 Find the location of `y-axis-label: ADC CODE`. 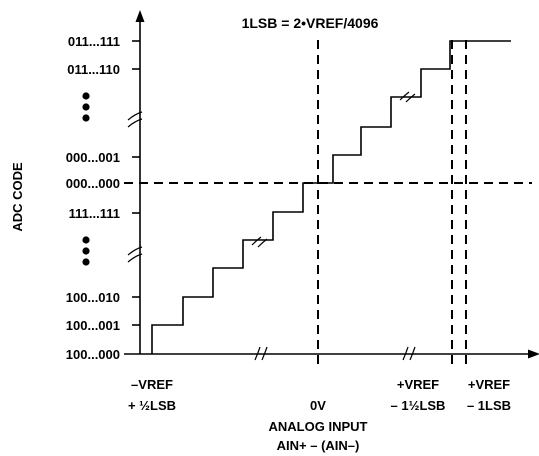

y-axis-label: ADC CODE is located at coordinates (17, 197).